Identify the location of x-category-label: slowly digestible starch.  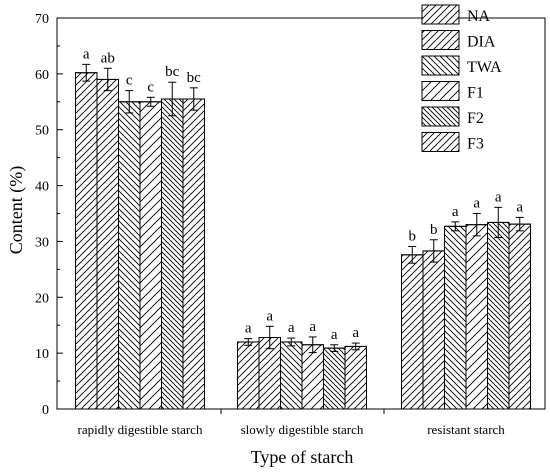
(302, 429).